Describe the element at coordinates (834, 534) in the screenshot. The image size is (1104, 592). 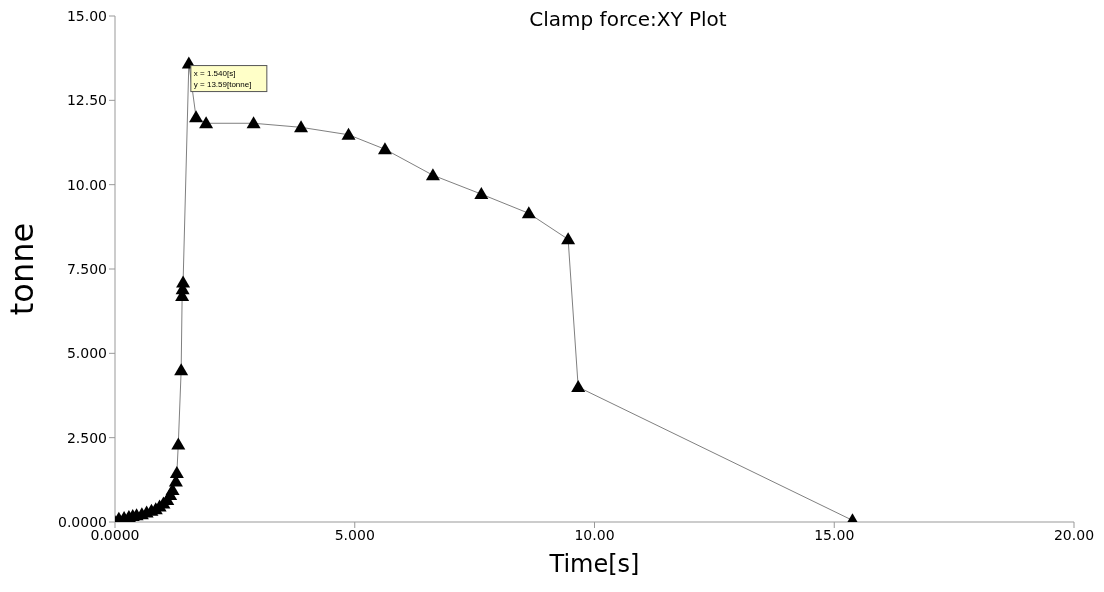
I see `x-tick-label: 15.00` at that location.